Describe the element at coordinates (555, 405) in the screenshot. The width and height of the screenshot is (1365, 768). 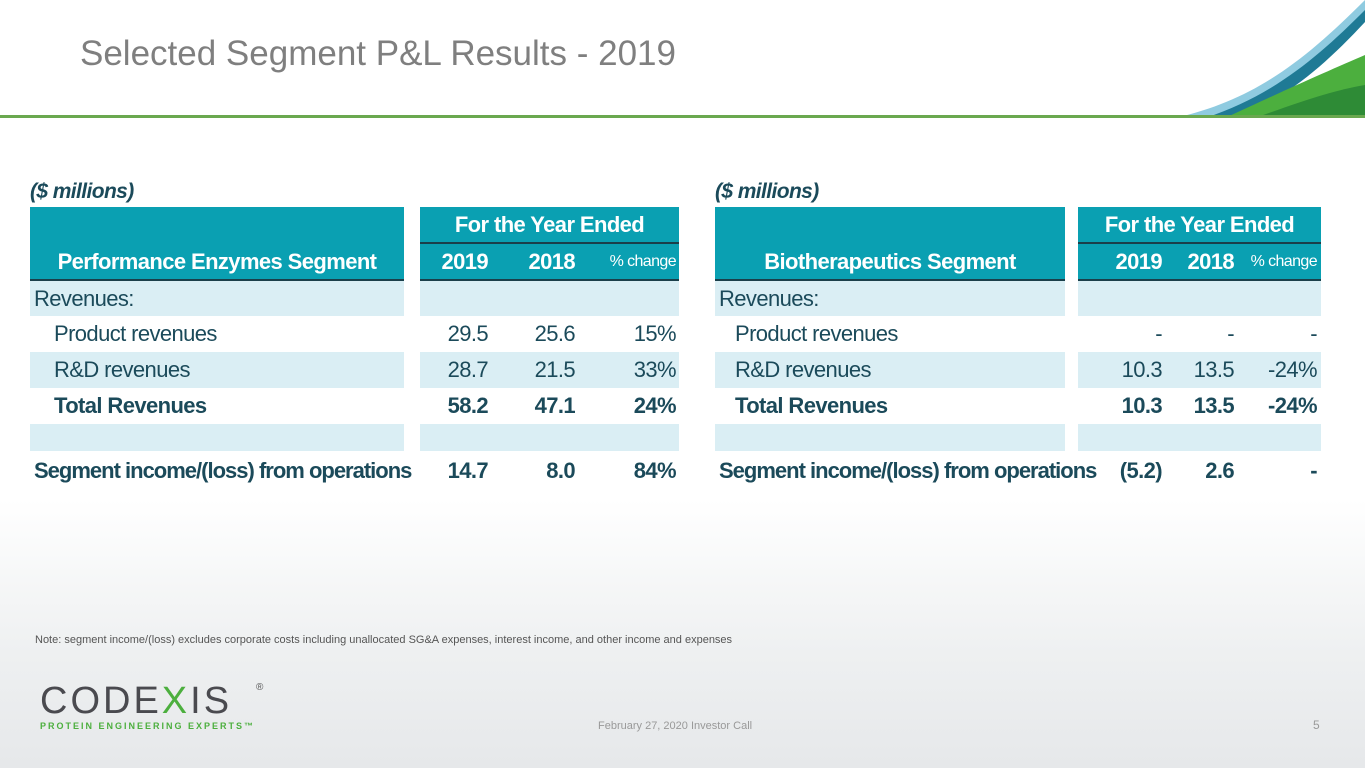
I see `row-value: 47.1` at that location.